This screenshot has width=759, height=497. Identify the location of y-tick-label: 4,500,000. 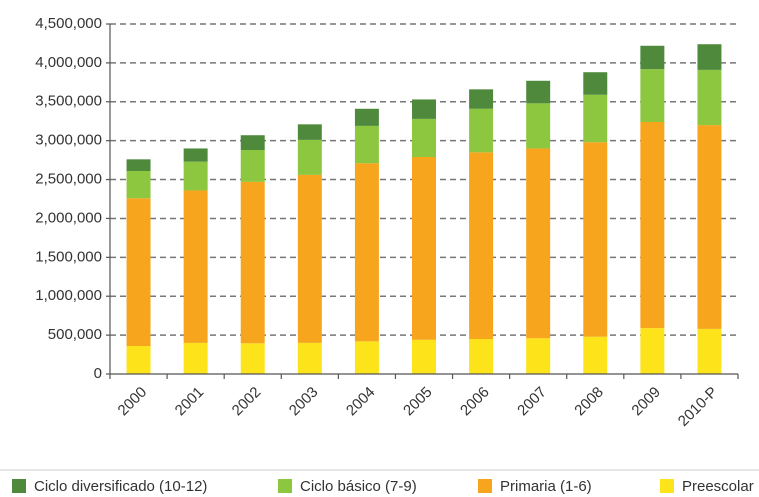
(68, 23).